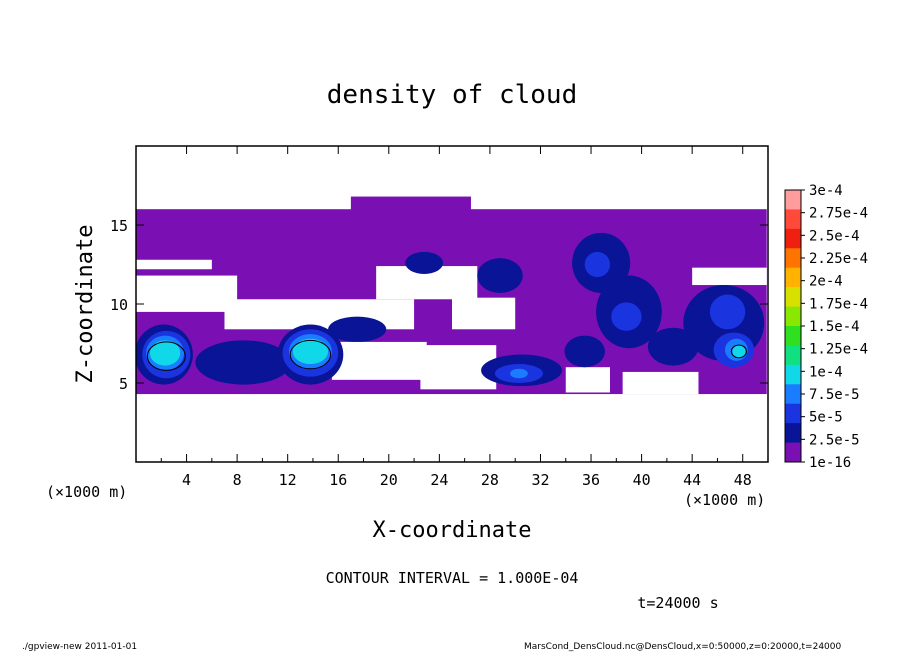 The image size is (904, 654). What do you see at coordinates (86, 492) in the screenshot?
I see `x-unit-label: (×1000 m)` at bounding box center [86, 492].